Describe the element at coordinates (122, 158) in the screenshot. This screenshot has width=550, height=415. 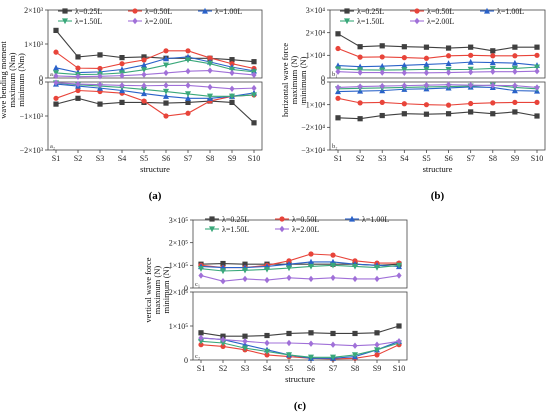
I see `x-tick-label: S4` at that location.